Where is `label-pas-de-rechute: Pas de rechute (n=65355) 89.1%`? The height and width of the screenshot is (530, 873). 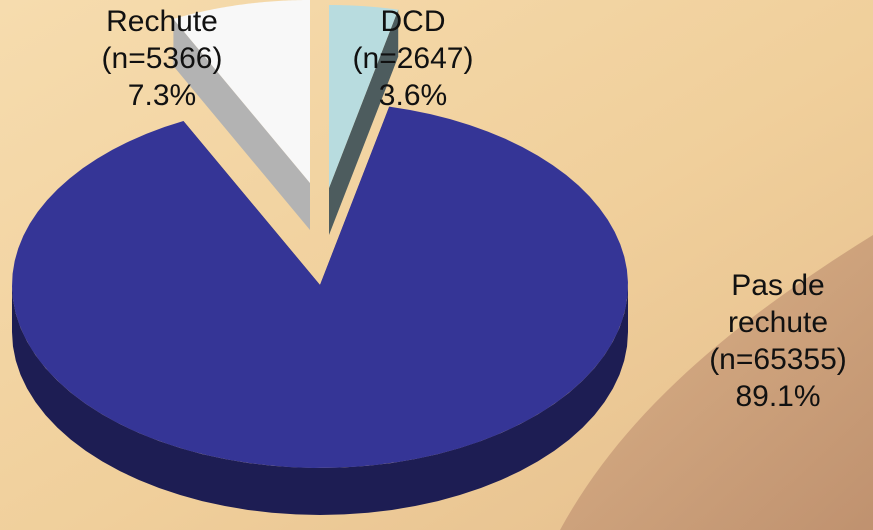 label-pas-de-rechute: Pas de rechute (n=65355) 89.1% is located at coordinates (778, 341).